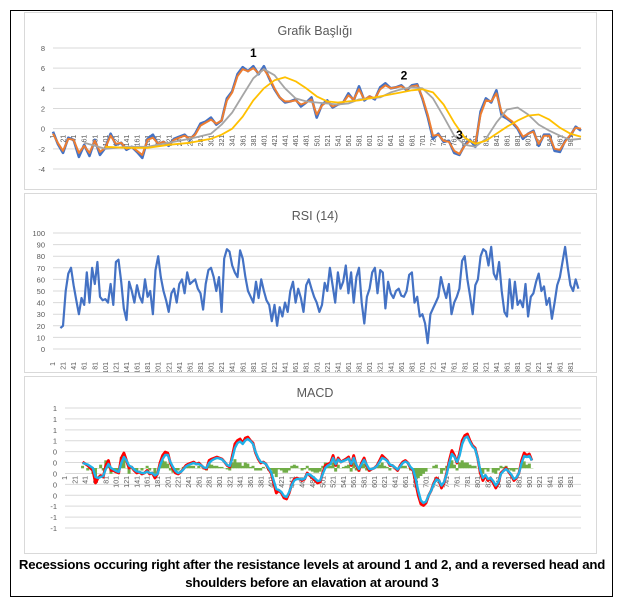 The width and height of the screenshot is (621, 611). Describe the element at coordinates (264, 367) in the screenshot. I see `x-tick-label: 401` at that location.